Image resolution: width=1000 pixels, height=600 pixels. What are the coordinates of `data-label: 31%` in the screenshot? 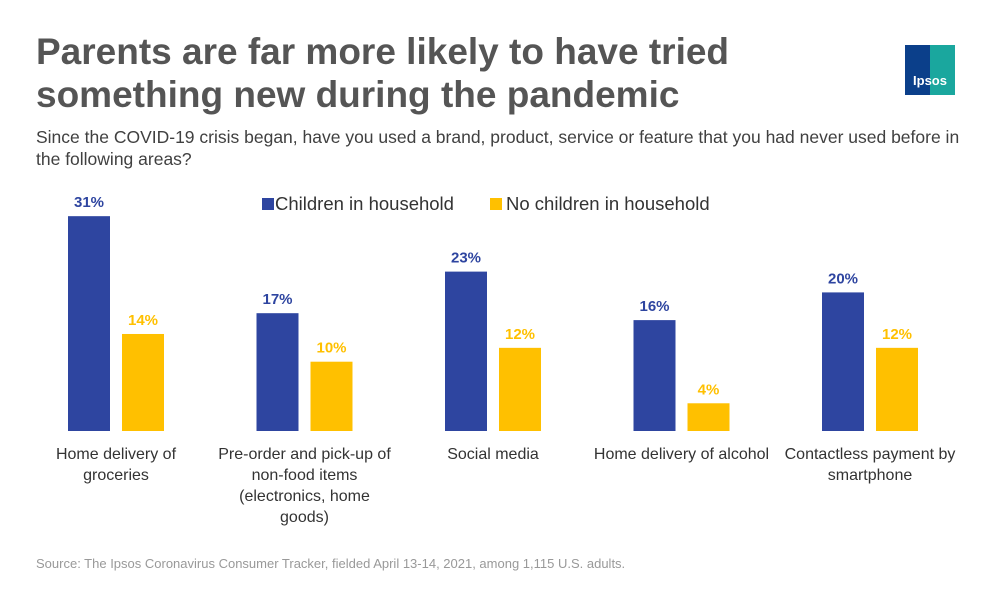 It's located at (89, 202).